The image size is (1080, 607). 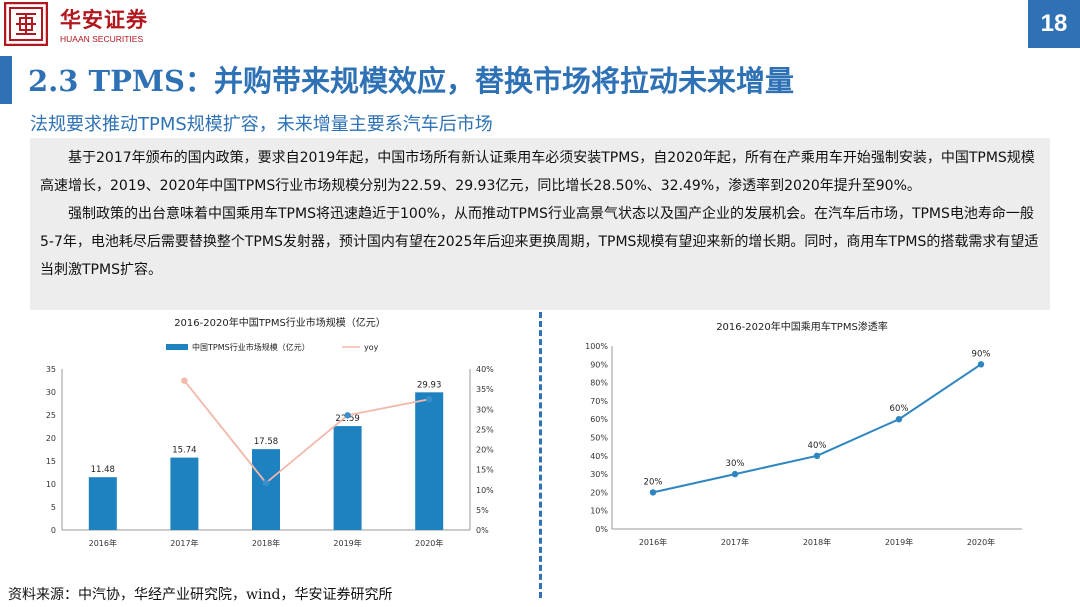 What do you see at coordinates (653, 482) in the screenshot?
I see `chart2-point-label: 20%` at bounding box center [653, 482].